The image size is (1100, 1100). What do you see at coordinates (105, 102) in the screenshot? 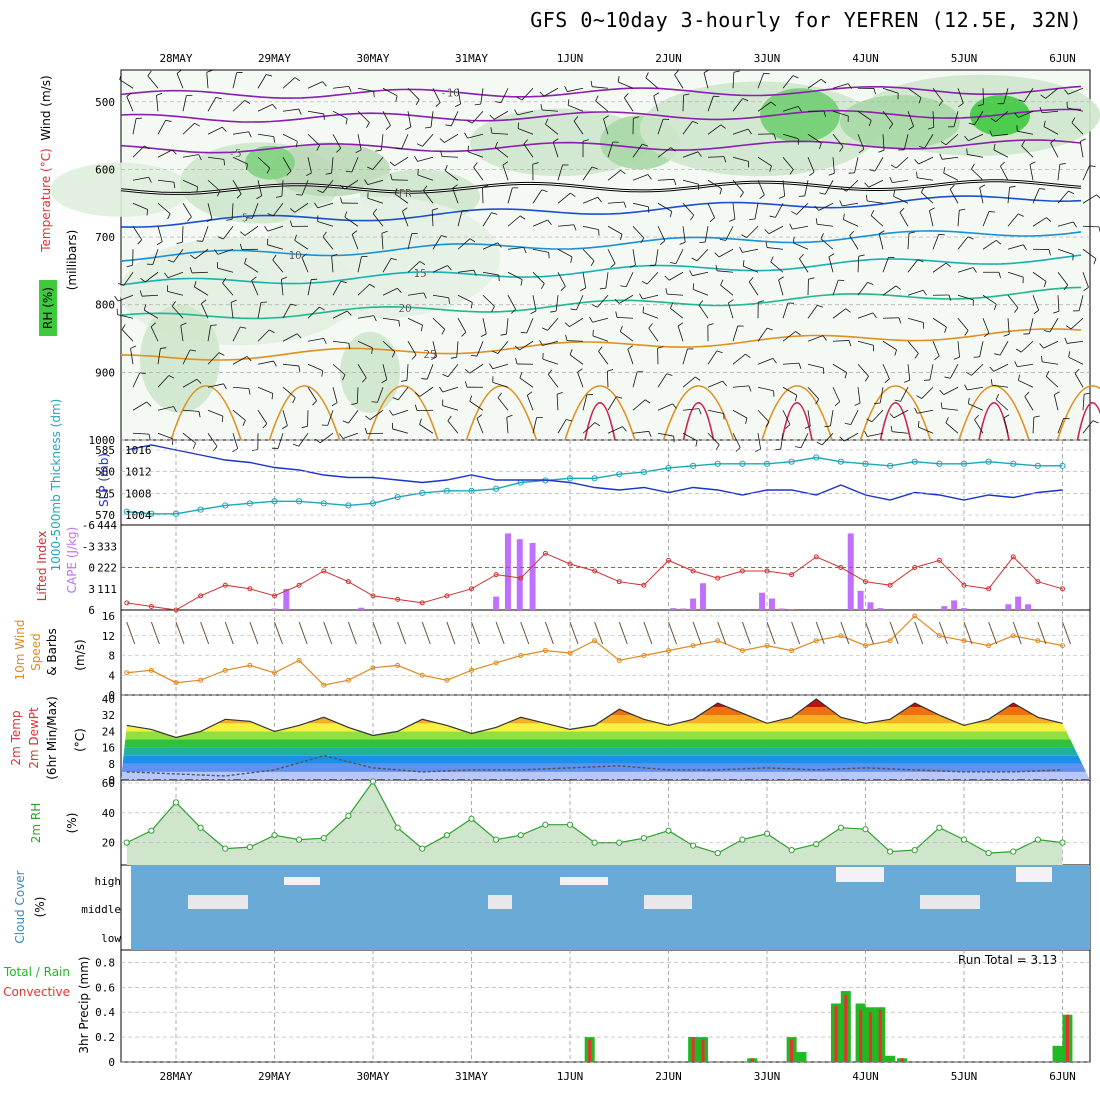
I see `pressure-tick: 500` at bounding box center [105, 102].